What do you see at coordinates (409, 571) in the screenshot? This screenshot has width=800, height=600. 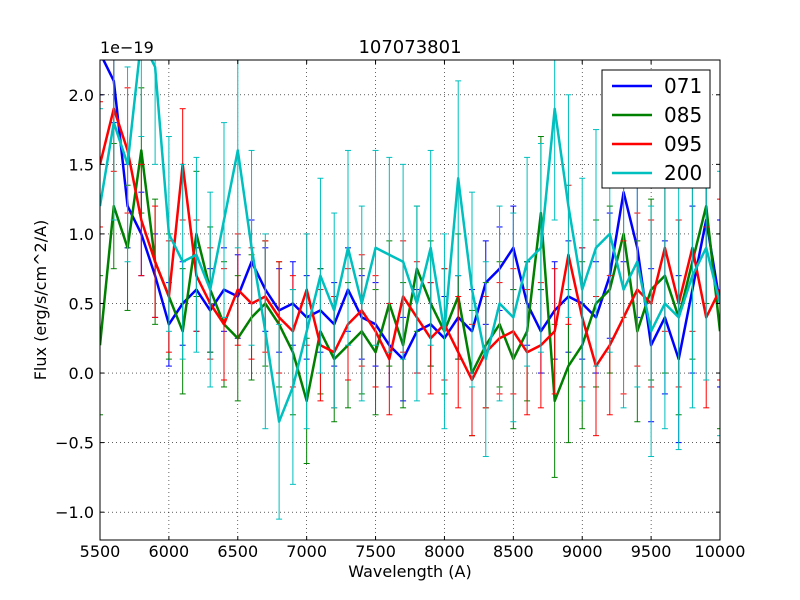 I see `x-axis-label: Wavelength (A)` at bounding box center [409, 571].